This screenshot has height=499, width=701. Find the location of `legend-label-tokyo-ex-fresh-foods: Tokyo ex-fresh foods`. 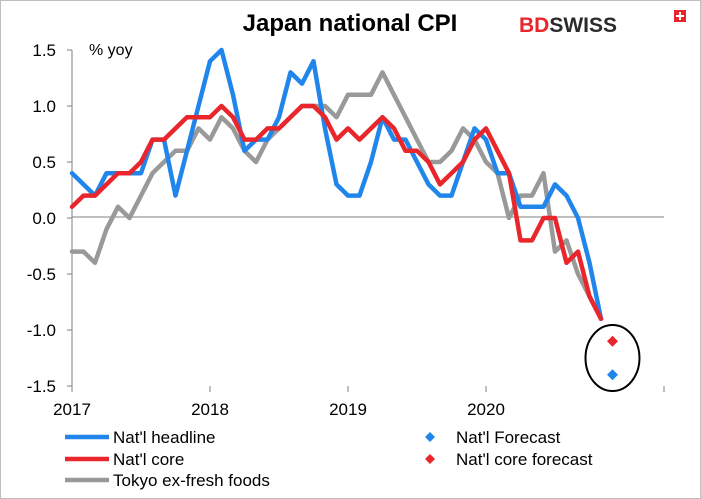

legend-label-tokyo-ex-fresh-foods: Tokyo ex-fresh foods is located at coordinates (191, 480).